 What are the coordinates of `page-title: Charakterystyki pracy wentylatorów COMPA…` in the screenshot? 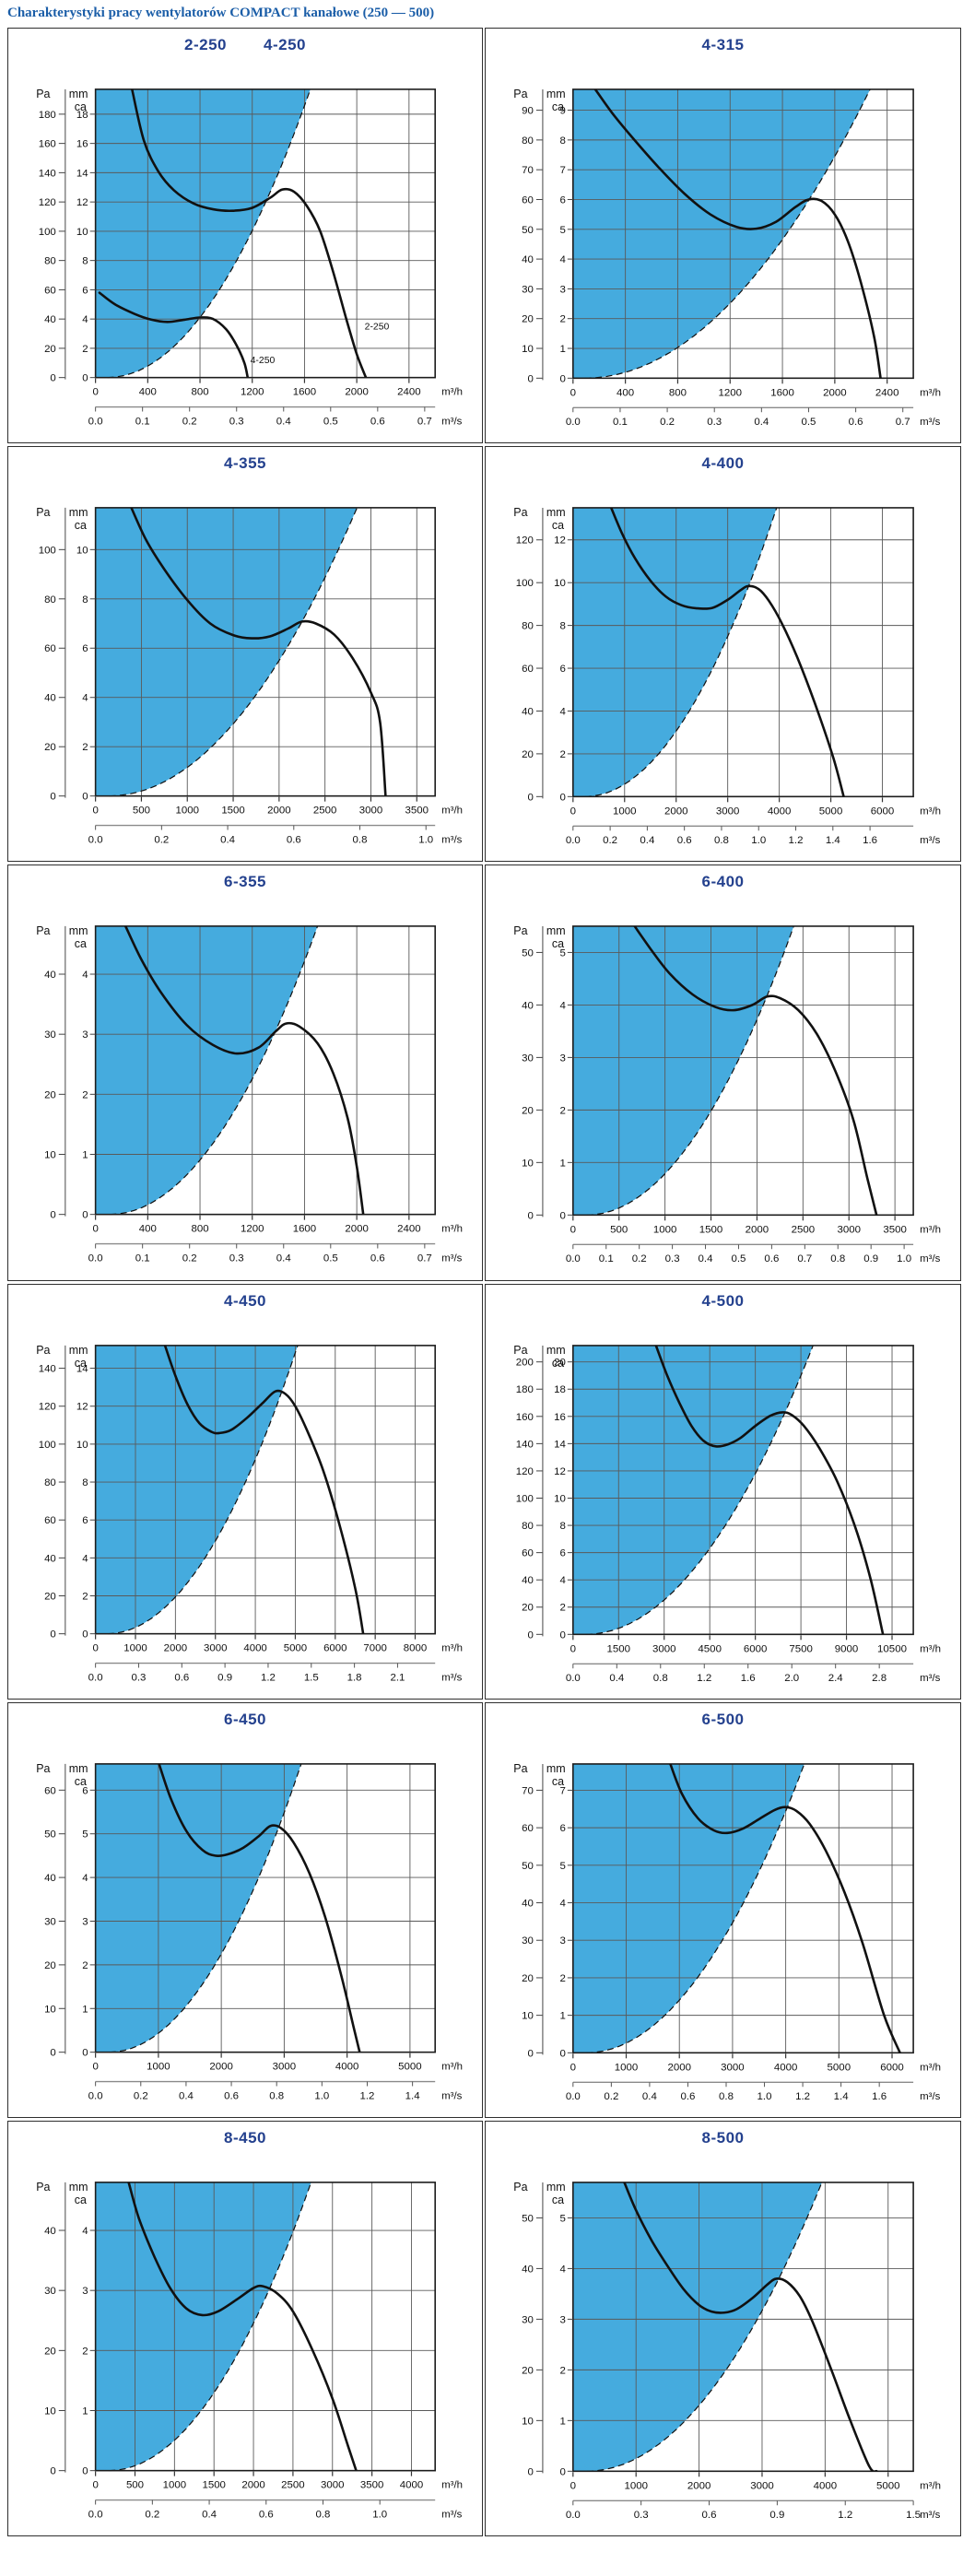 It's located at (221, 13).